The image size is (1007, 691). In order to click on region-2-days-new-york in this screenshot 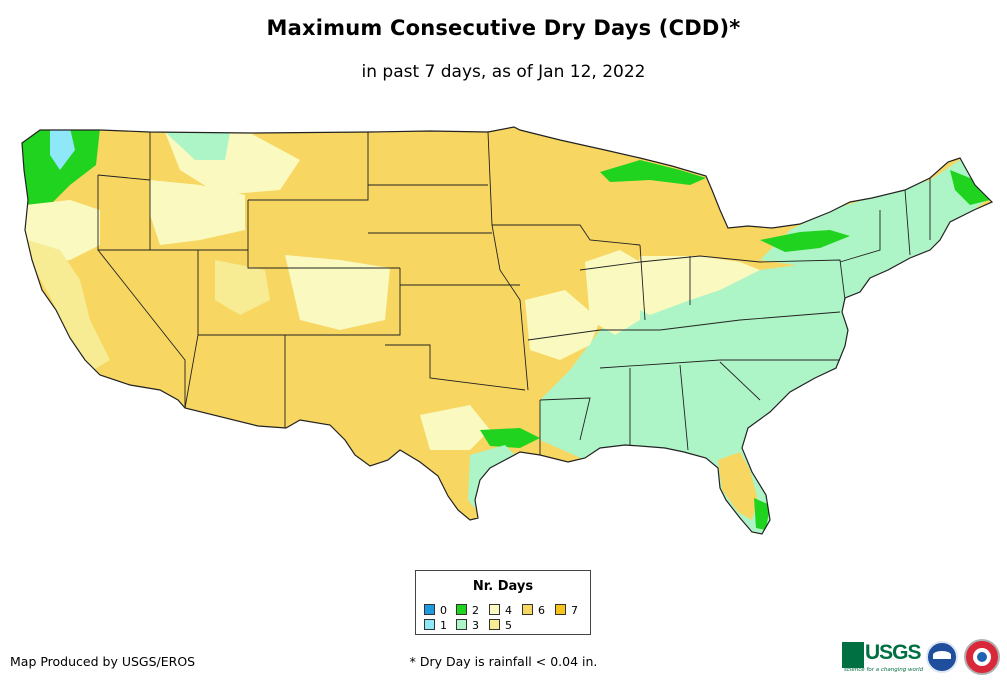, I will do `click(805, 241)`.